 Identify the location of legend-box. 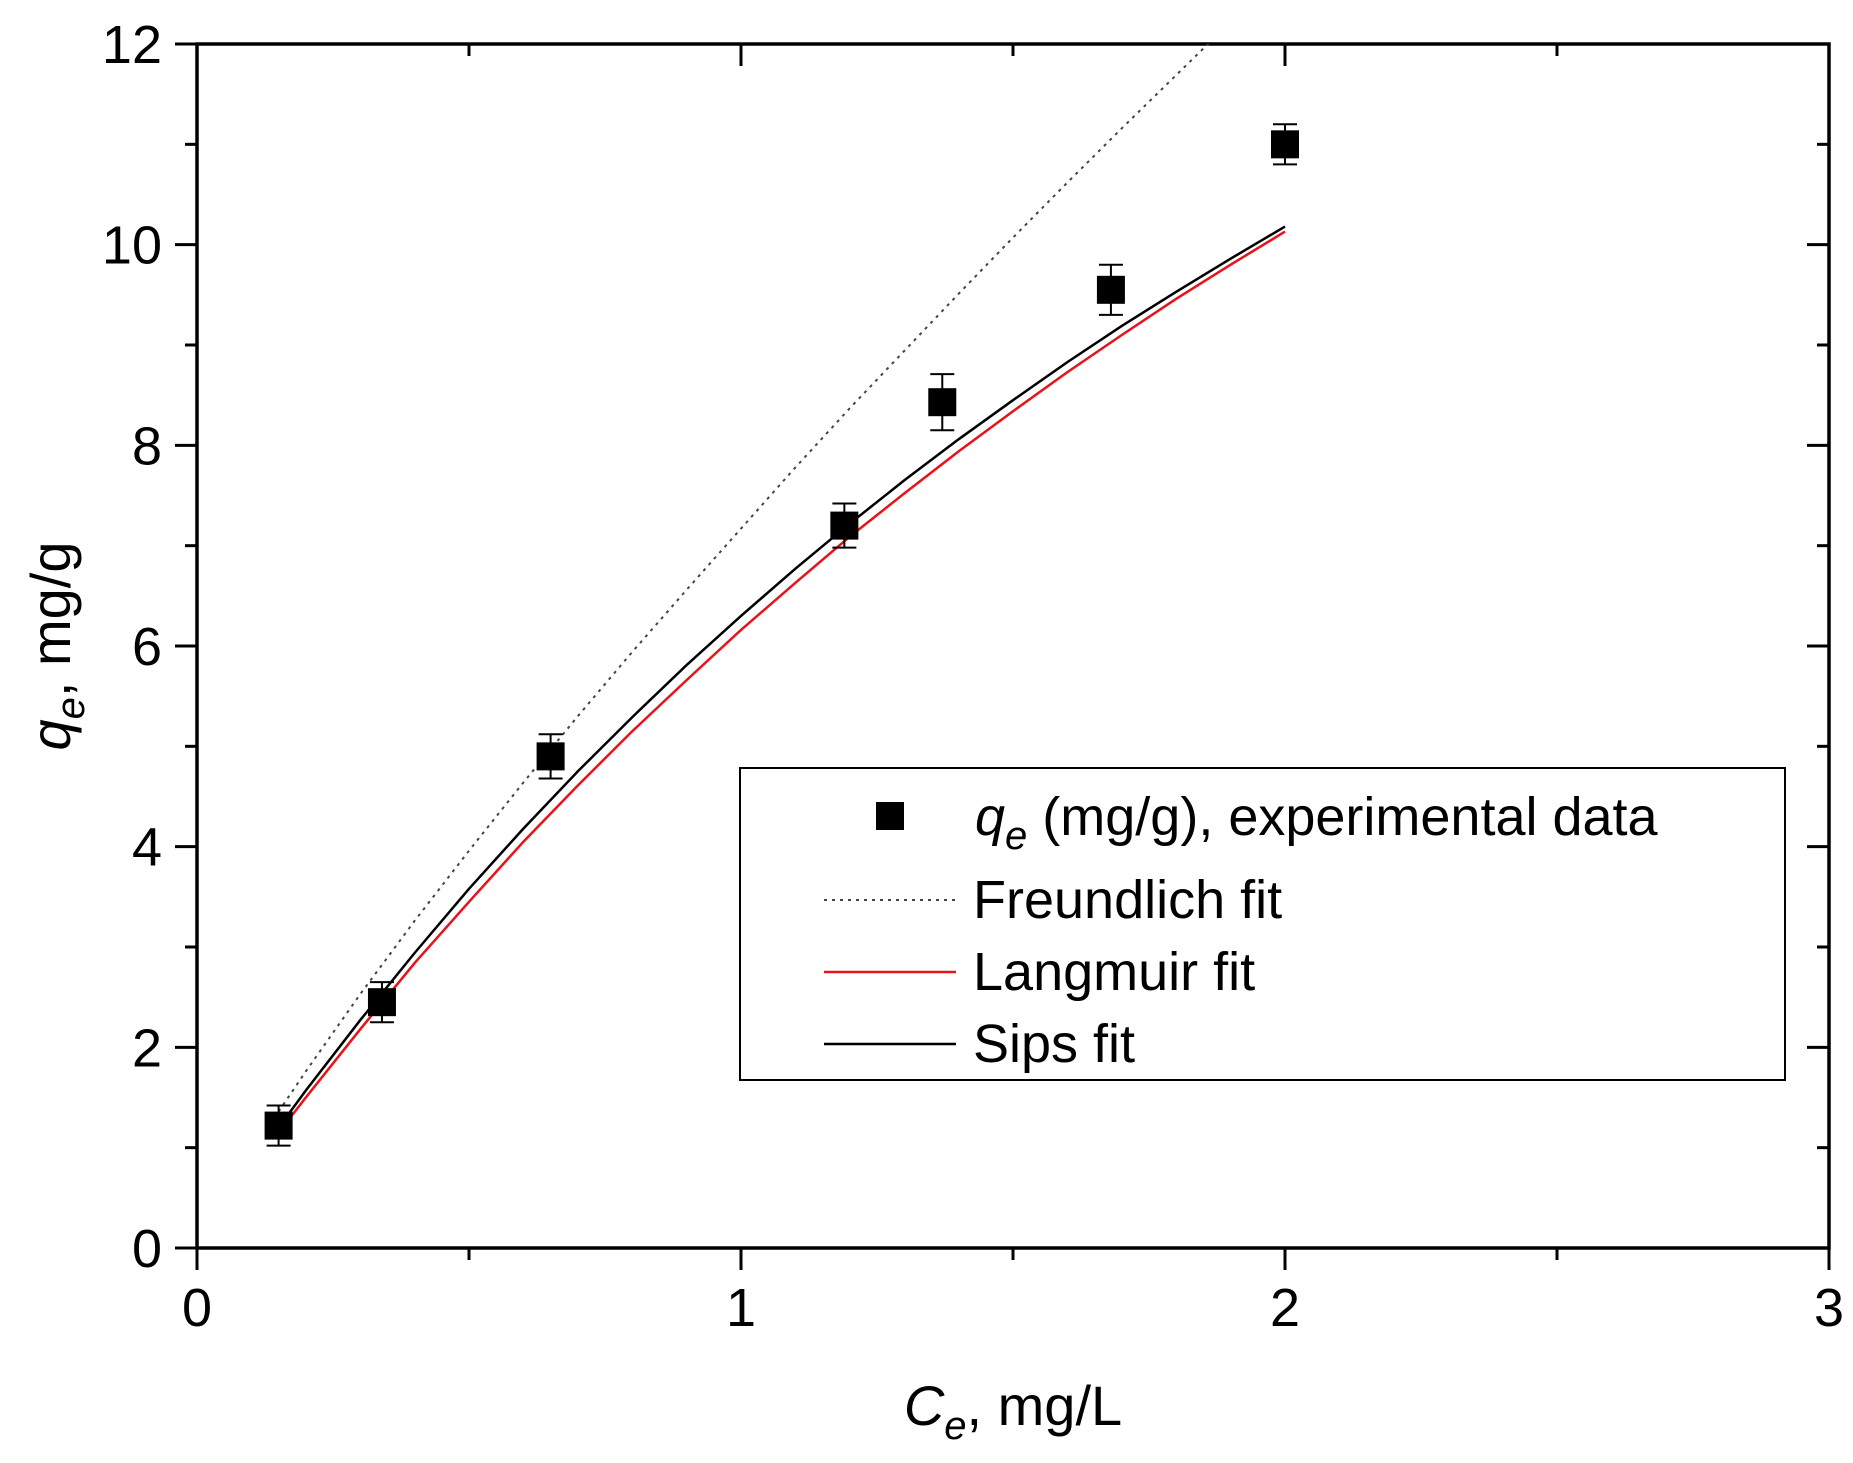
(1262, 924).